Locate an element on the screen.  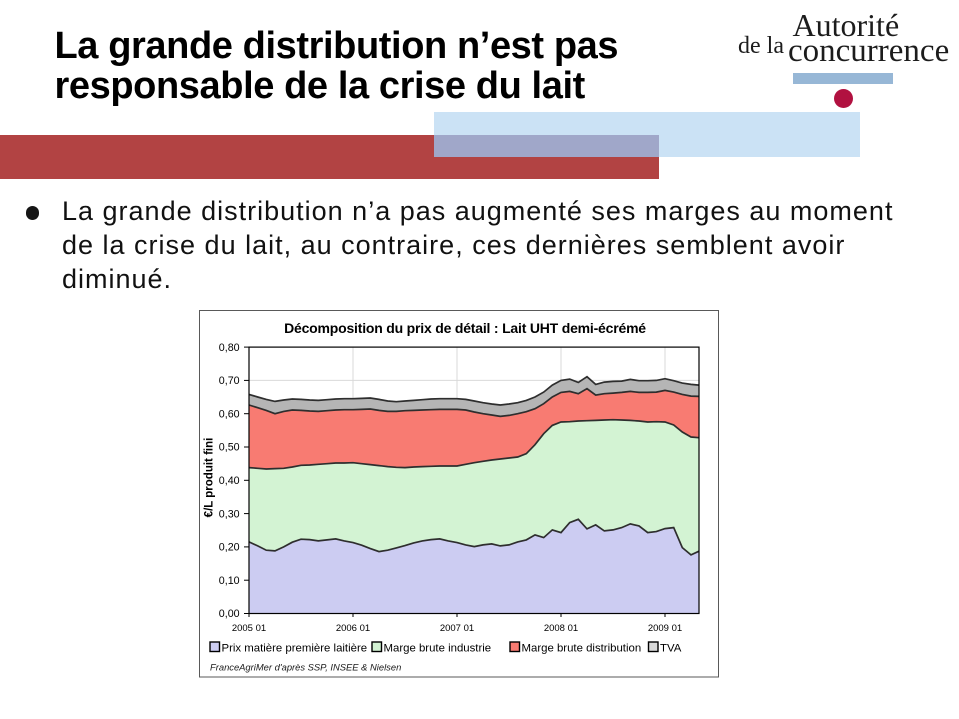
svg-text: 2009 01 is located at coordinates (665, 628).